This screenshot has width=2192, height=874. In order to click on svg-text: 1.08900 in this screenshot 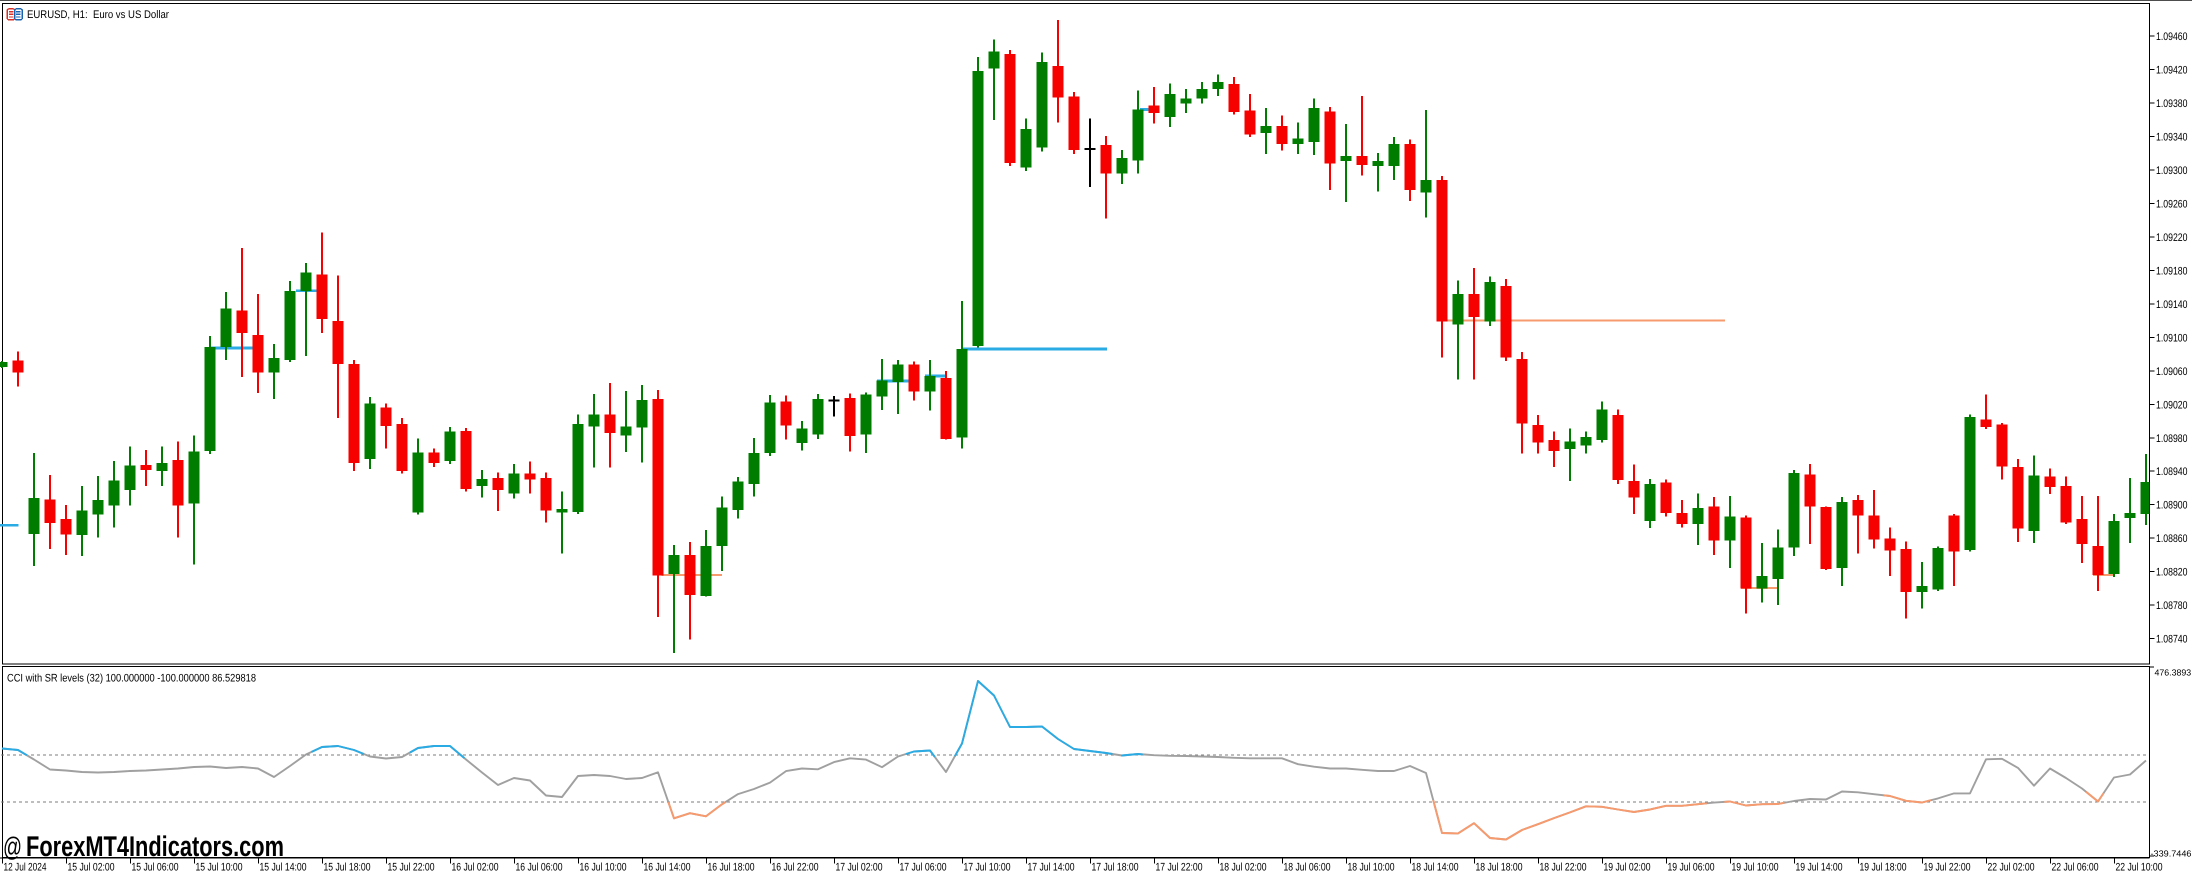, I will do `click(2172, 506)`.